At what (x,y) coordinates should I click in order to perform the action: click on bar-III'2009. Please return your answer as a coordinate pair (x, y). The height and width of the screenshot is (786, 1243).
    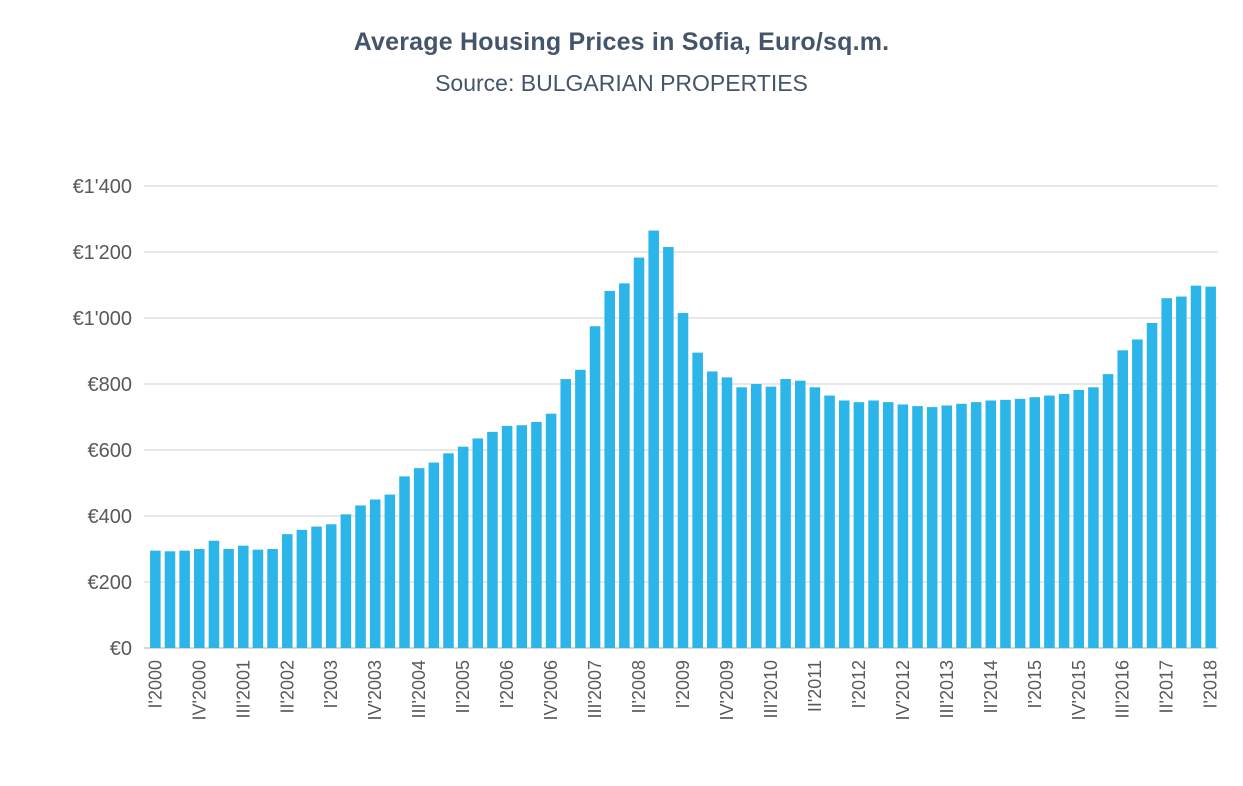
    Looking at the image, I should click on (712, 509).